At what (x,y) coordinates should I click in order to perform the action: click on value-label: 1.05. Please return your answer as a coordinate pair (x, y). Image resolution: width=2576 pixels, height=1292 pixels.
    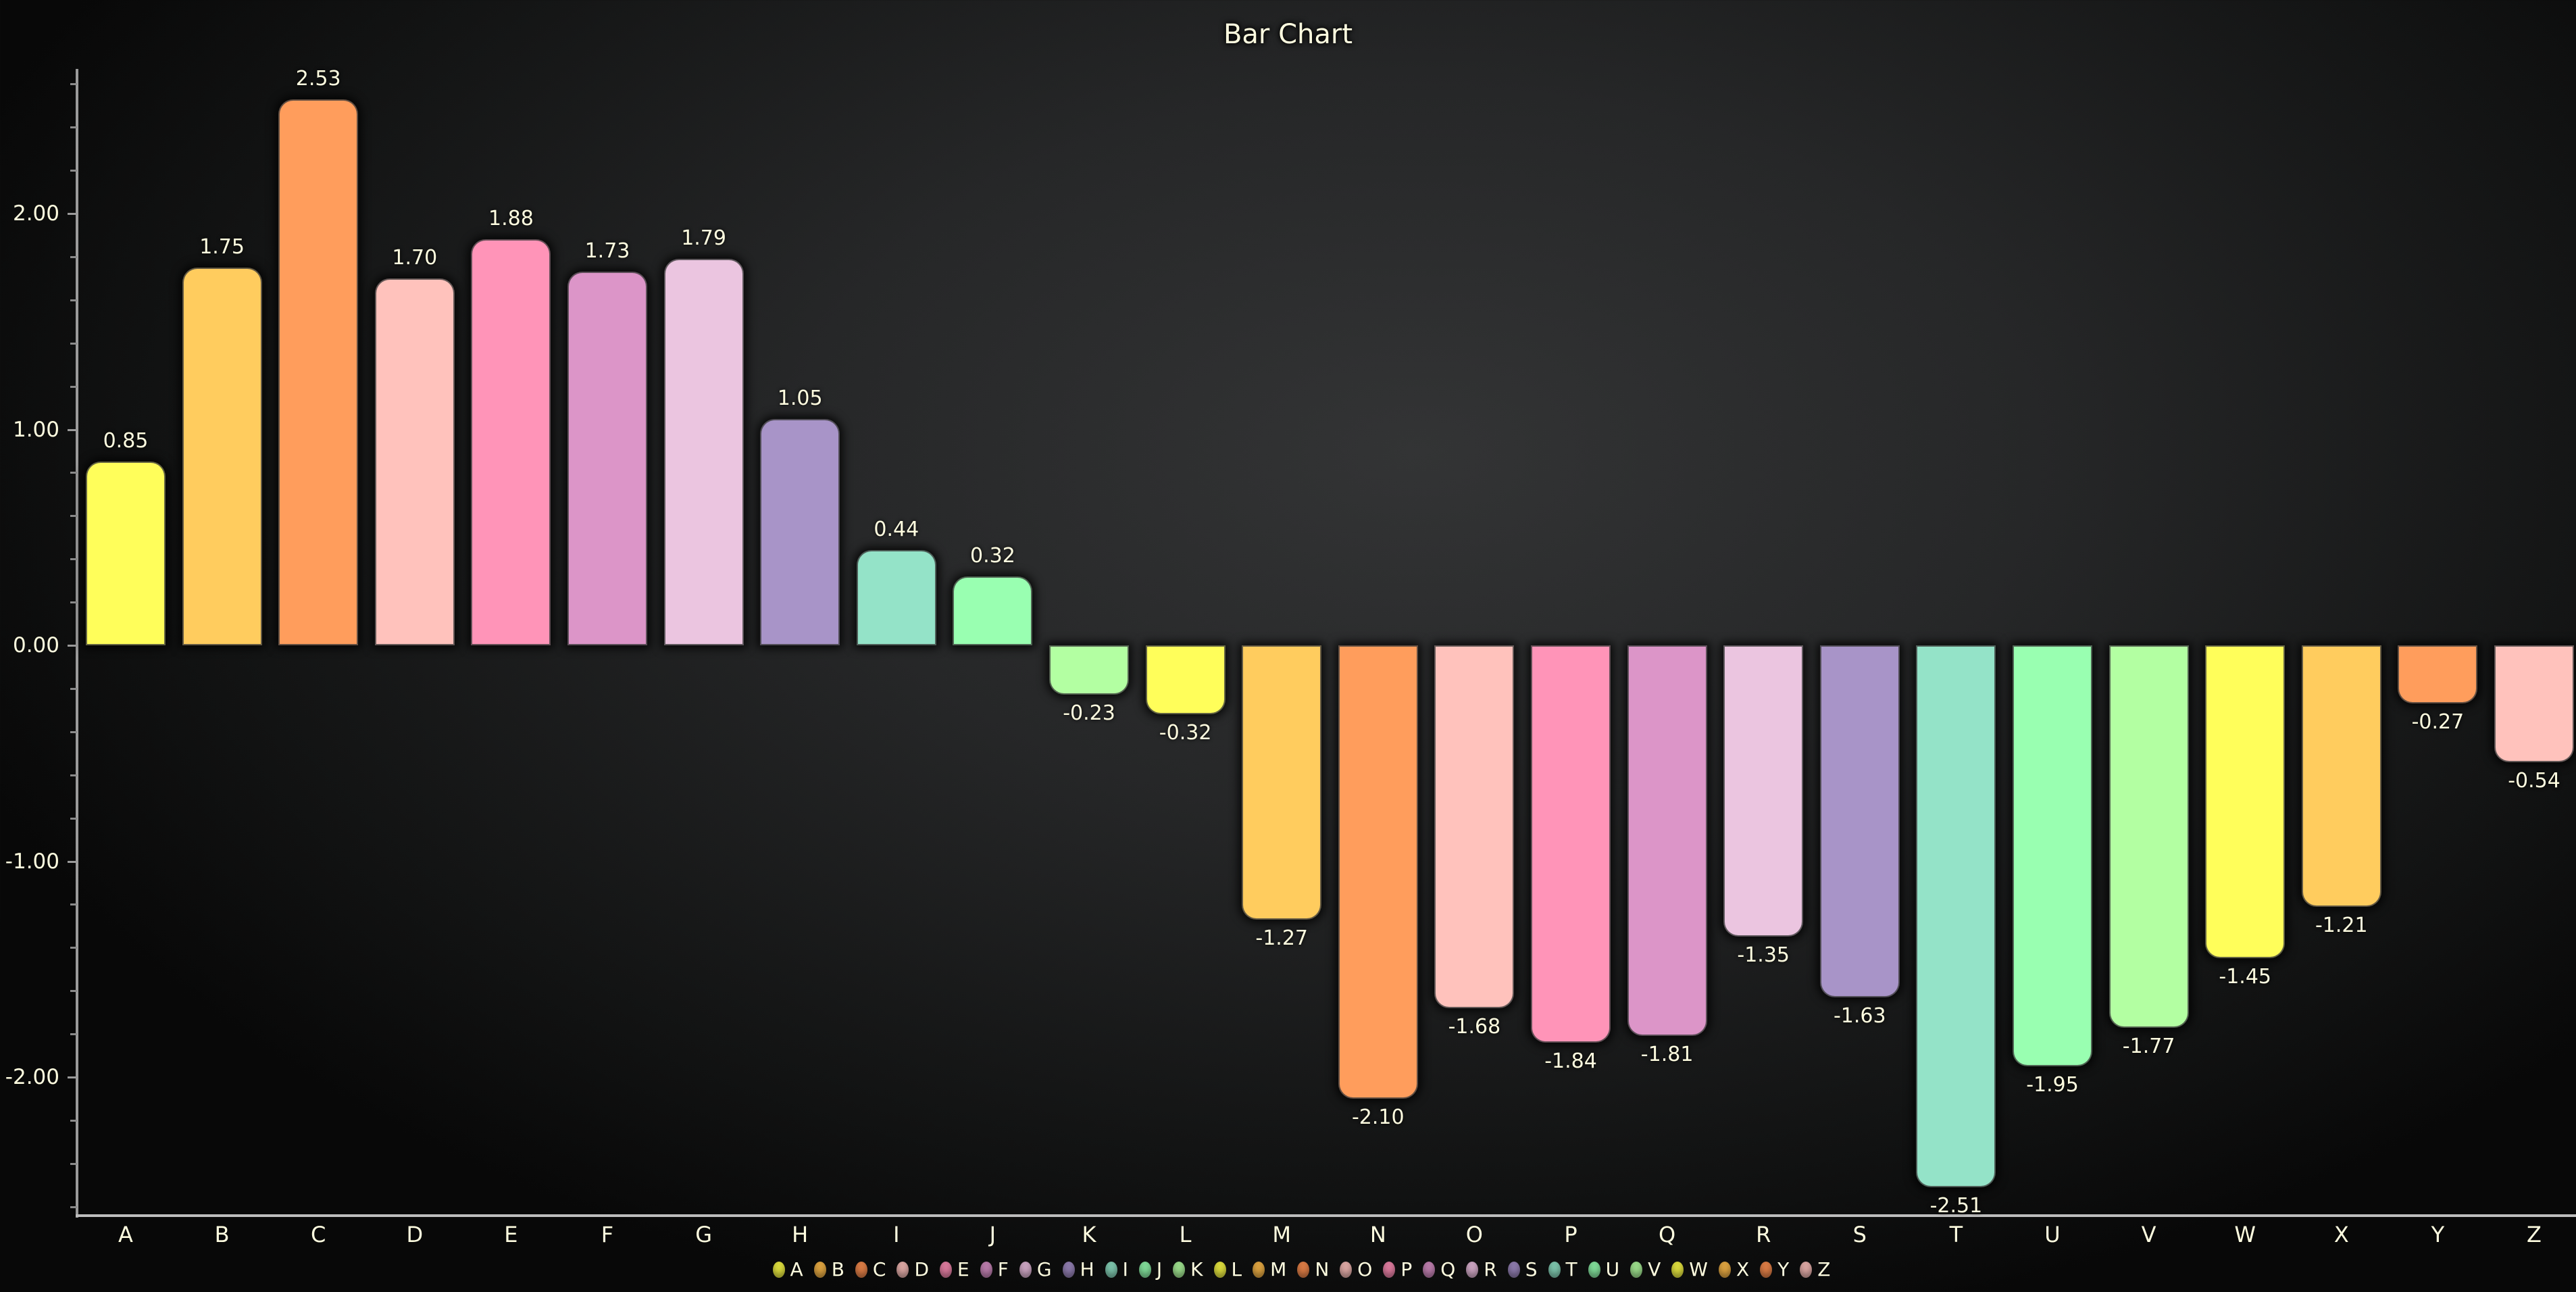
    Looking at the image, I should click on (800, 398).